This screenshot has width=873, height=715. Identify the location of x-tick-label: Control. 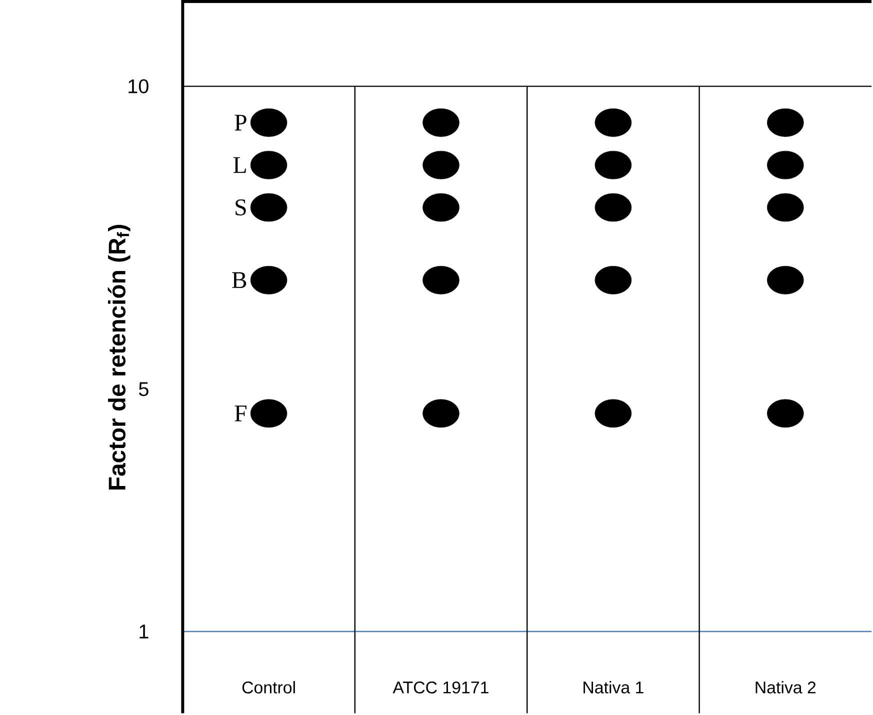
(268, 687).